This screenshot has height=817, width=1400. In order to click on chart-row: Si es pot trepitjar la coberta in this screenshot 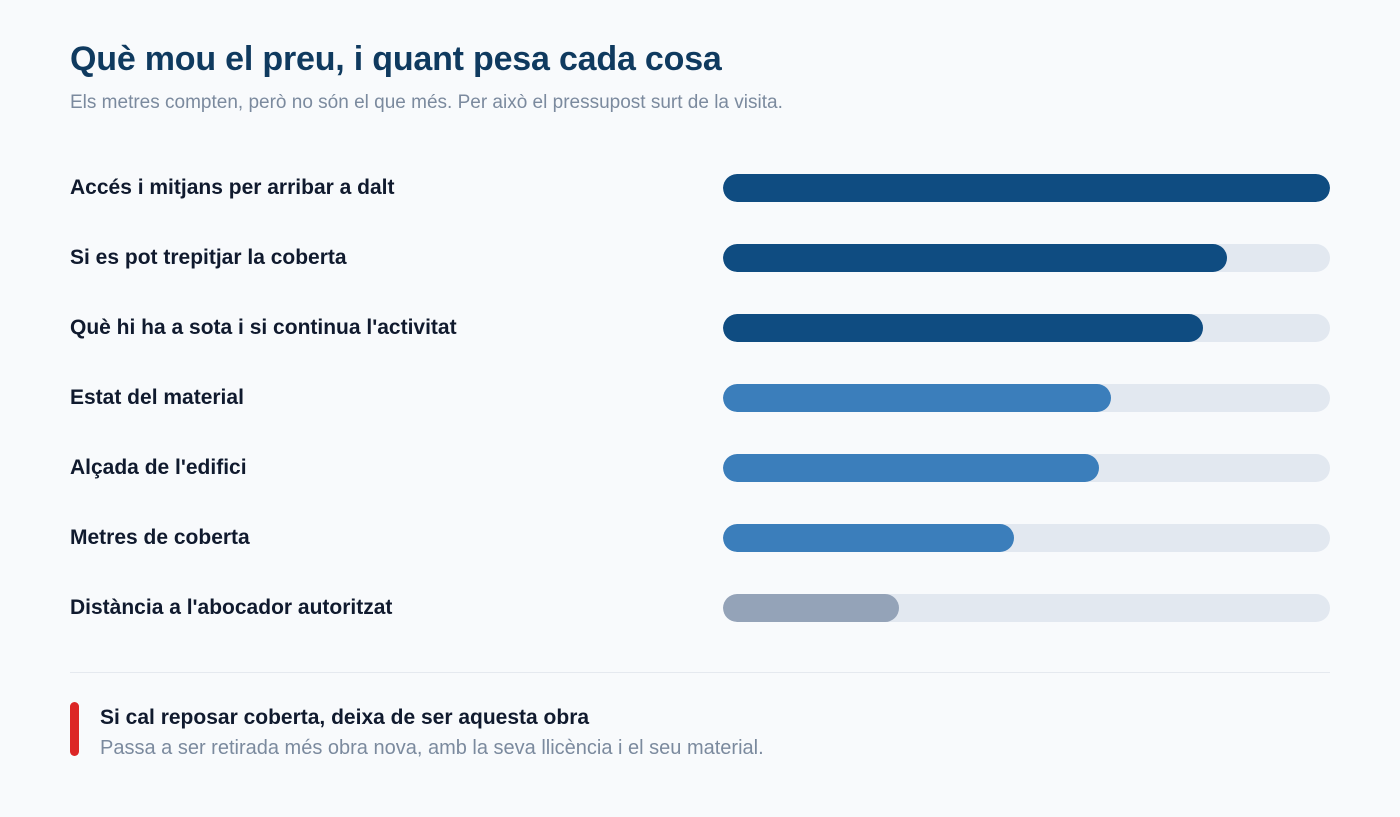, I will do `click(700, 258)`.